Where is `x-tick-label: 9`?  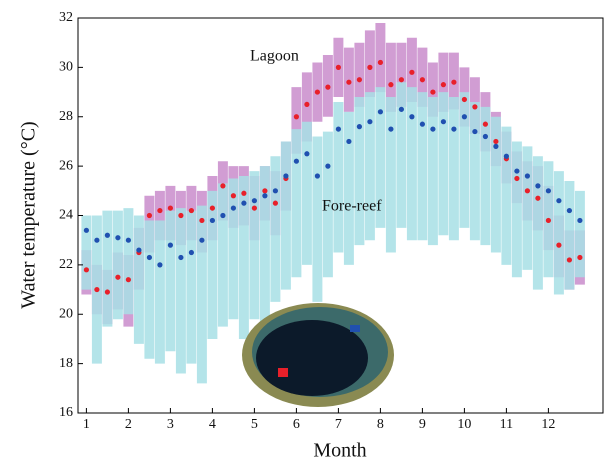 x-tick-label: 9 is located at coordinates (422, 424).